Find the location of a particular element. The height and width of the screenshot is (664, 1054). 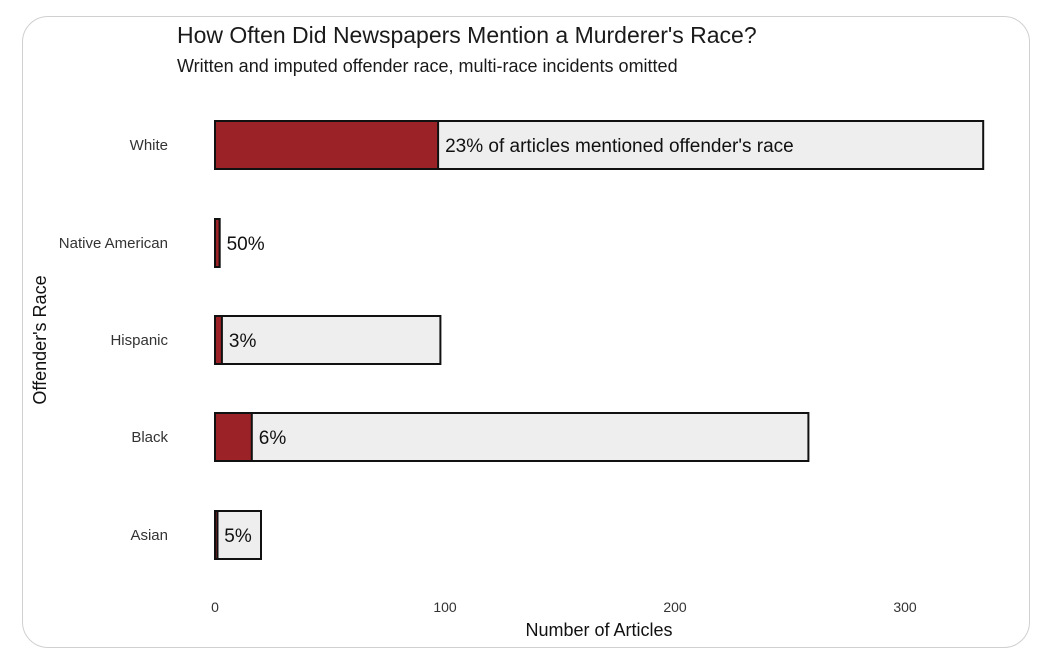

bar-mentioned-native-american is located at coordinates (217, 243).